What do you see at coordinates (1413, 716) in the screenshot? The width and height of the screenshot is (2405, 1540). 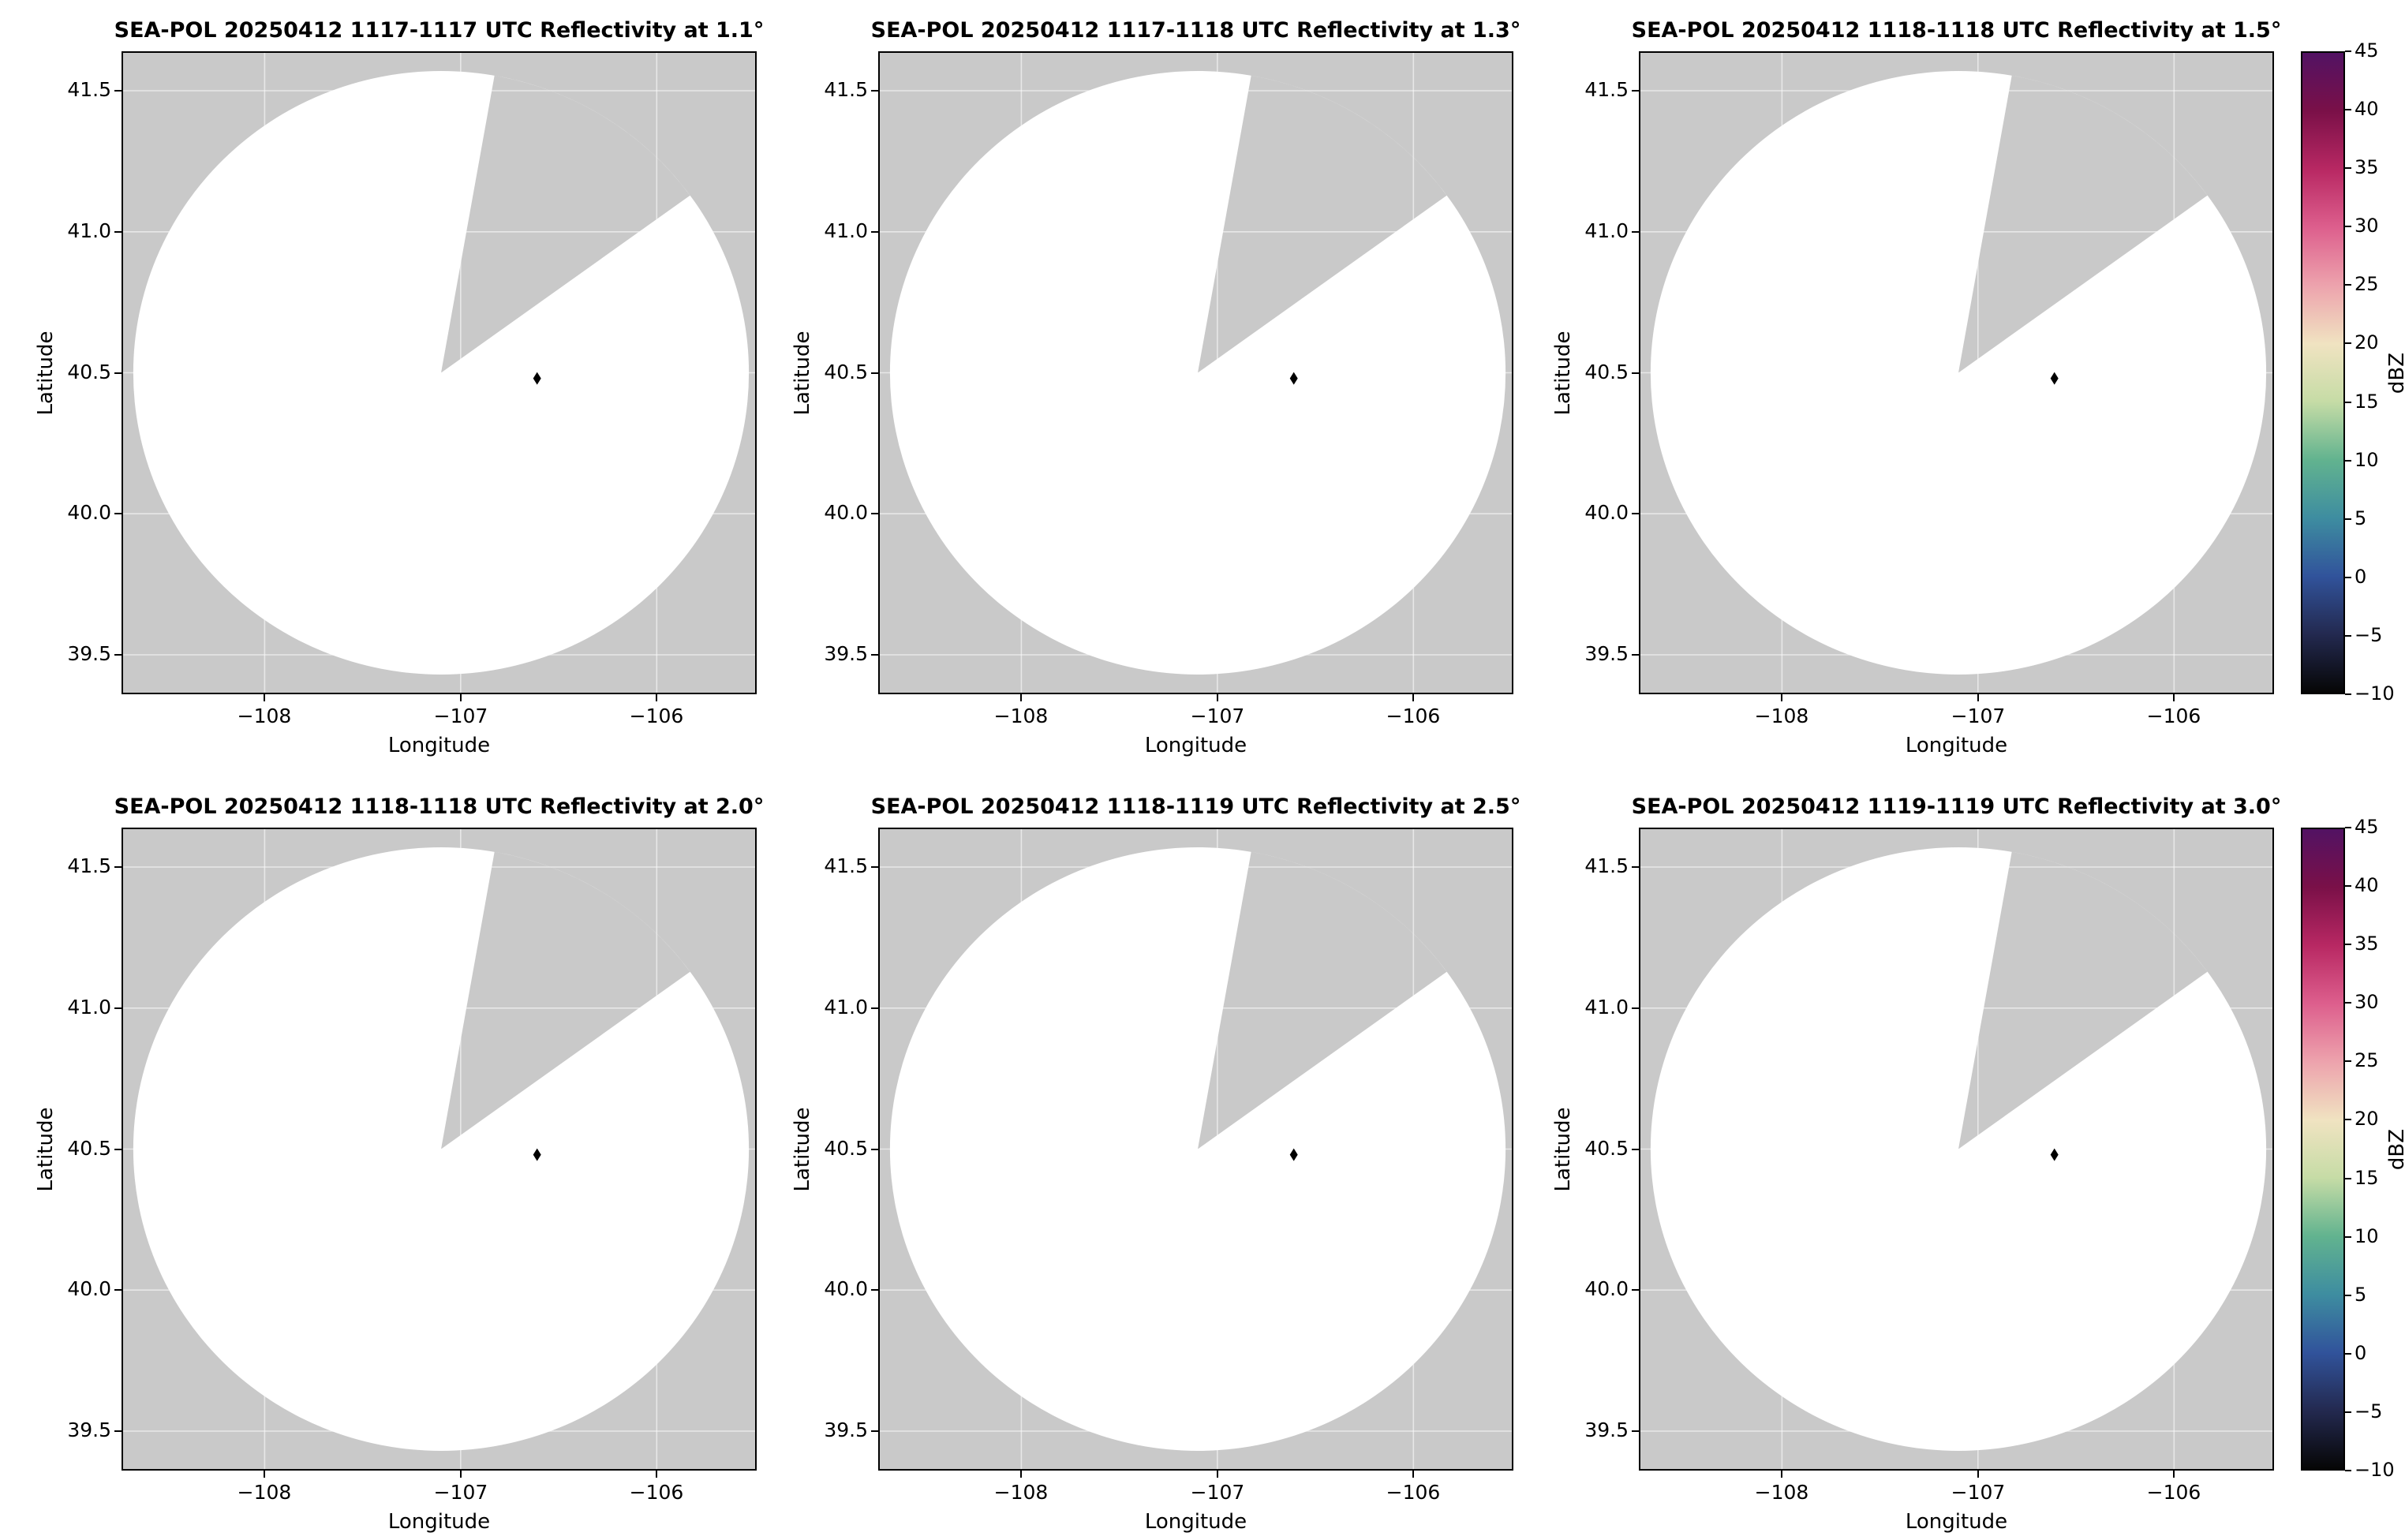 I see `x-tick-label: −106` at bounding box center [1413, 716].